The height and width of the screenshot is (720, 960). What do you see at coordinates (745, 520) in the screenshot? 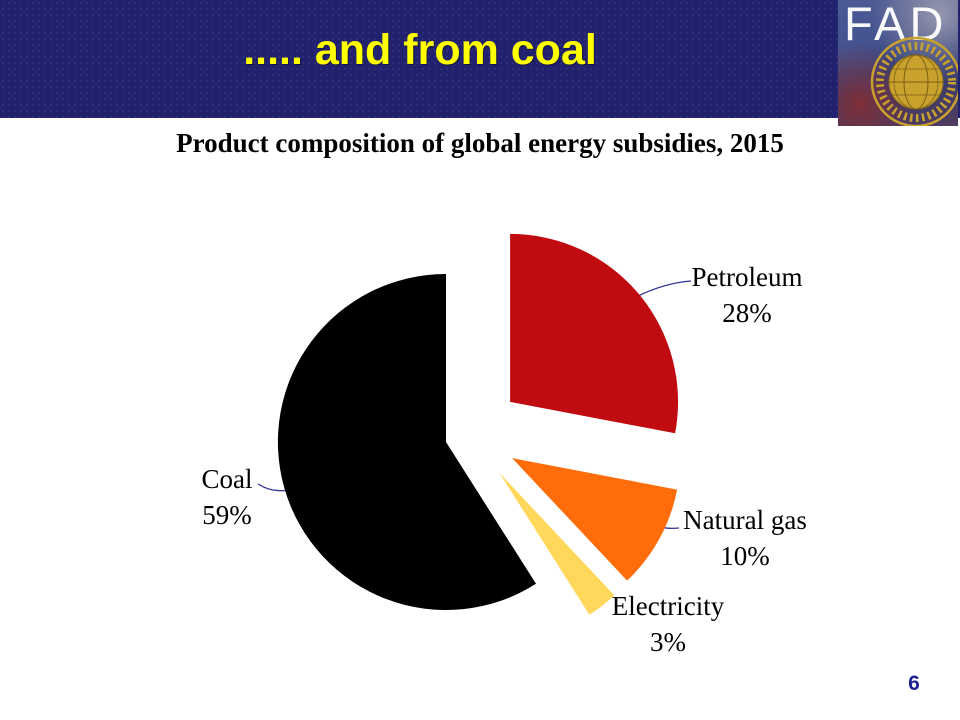
I see `natural-gas-label-name: Natural gas` at bounding box center [745, 520].